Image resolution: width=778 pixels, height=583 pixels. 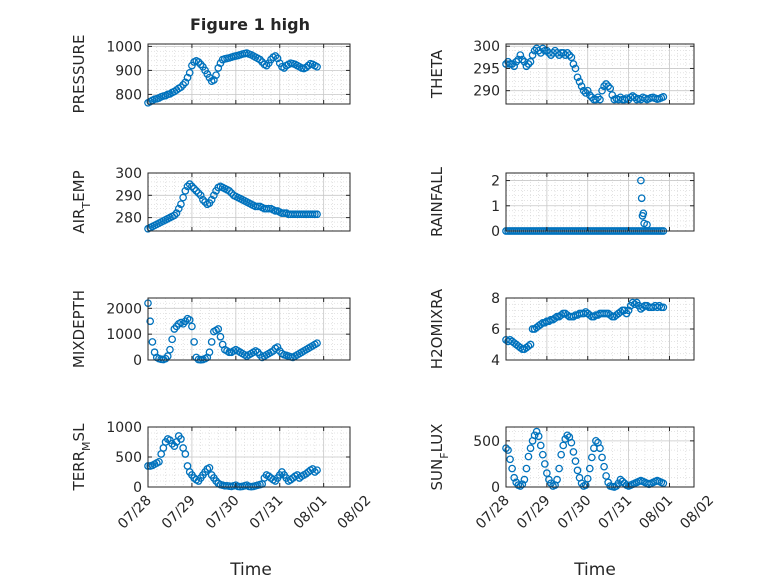 What do you see at coordinates (561, 328) in the screenshot?
I see `subplot-6: 4 6 8 H2OMIXRA` at bounding box center [561, 328].